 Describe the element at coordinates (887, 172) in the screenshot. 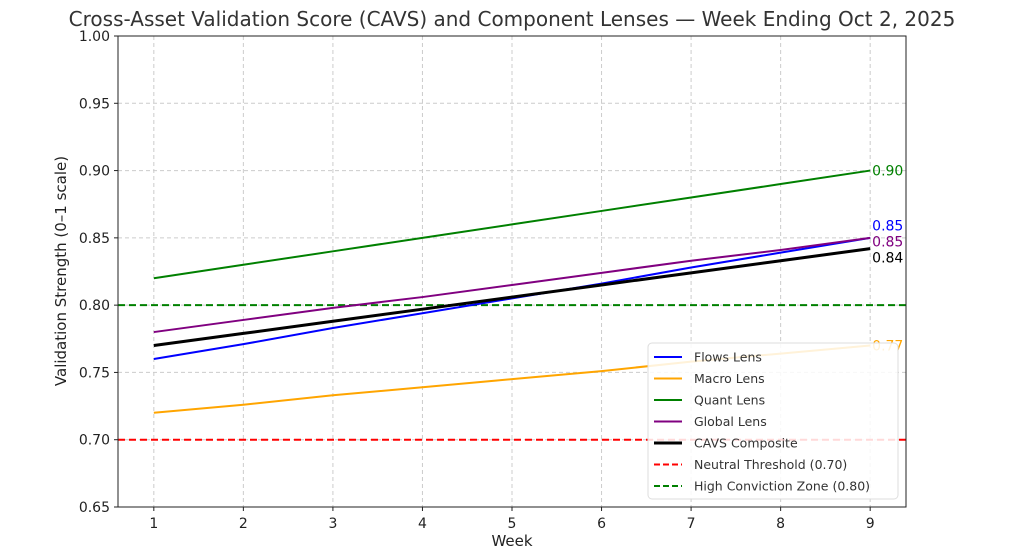

I see `end-value-label: 0.90` at that location.